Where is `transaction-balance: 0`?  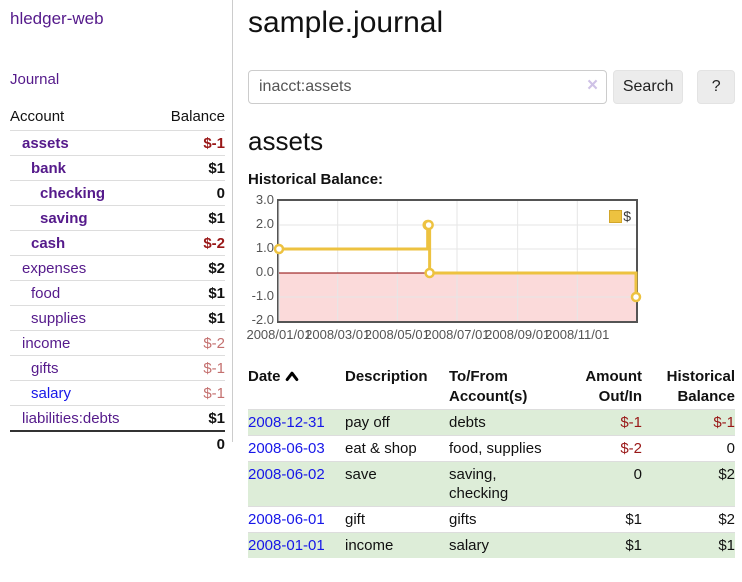
transaction-balance: 0 is located at coordinates (730, 448).